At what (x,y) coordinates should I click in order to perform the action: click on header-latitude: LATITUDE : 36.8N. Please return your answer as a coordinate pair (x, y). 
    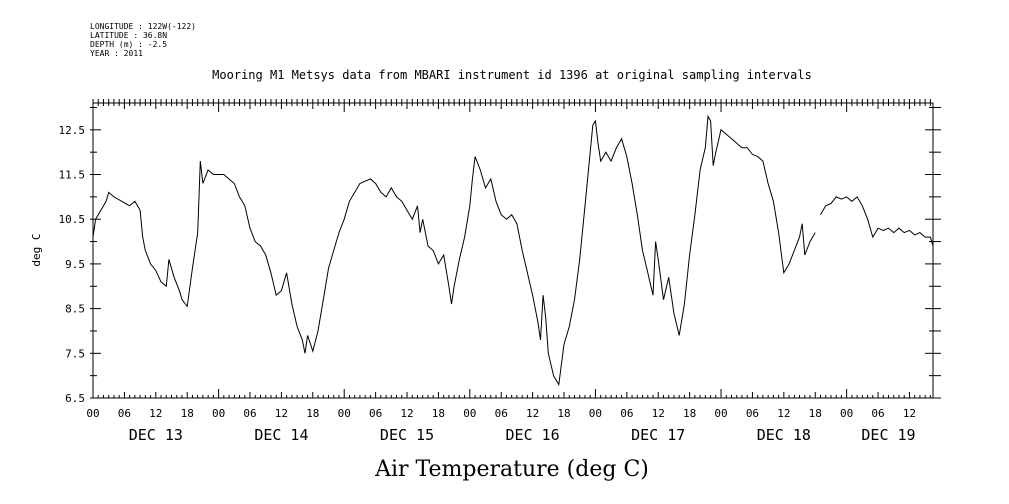
    Looking at the image, I should click on (129, 35).